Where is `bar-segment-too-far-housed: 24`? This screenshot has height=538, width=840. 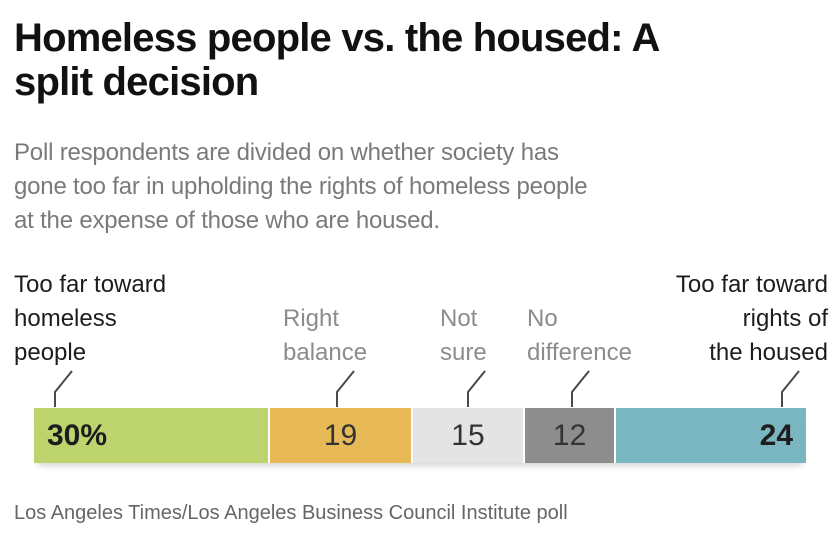
bar-segment-too-far-housed: 24 is located at coordinates (711, 435).